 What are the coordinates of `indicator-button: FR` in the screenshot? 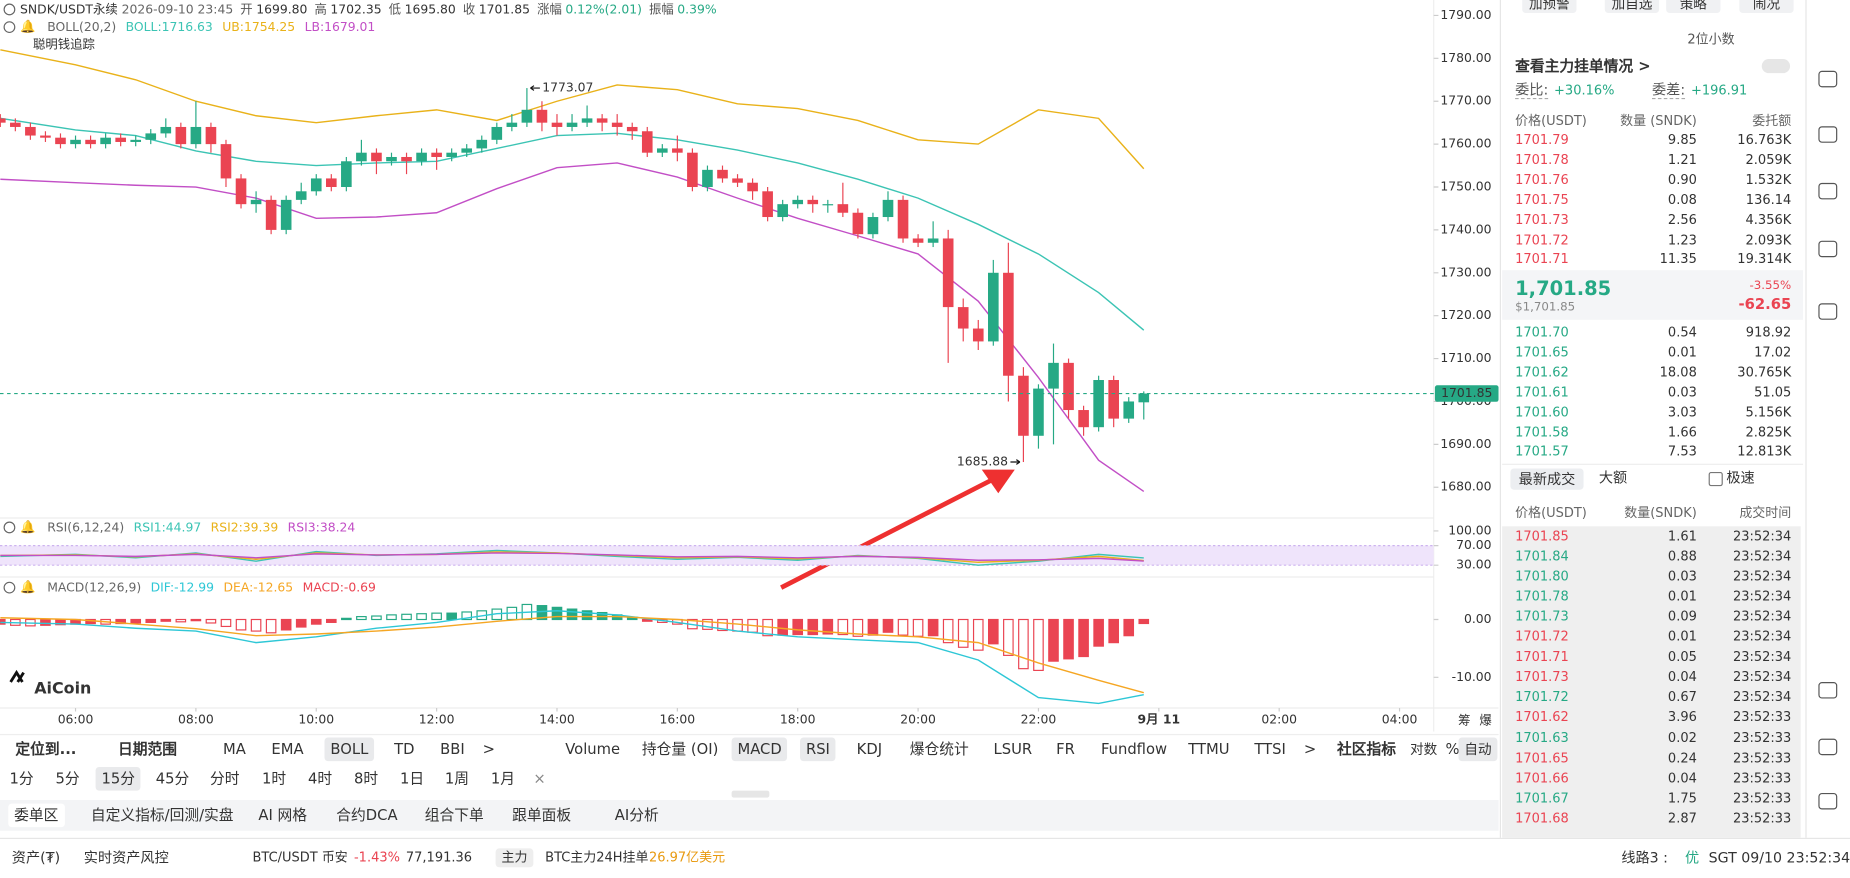 It's located at (1065, 748).